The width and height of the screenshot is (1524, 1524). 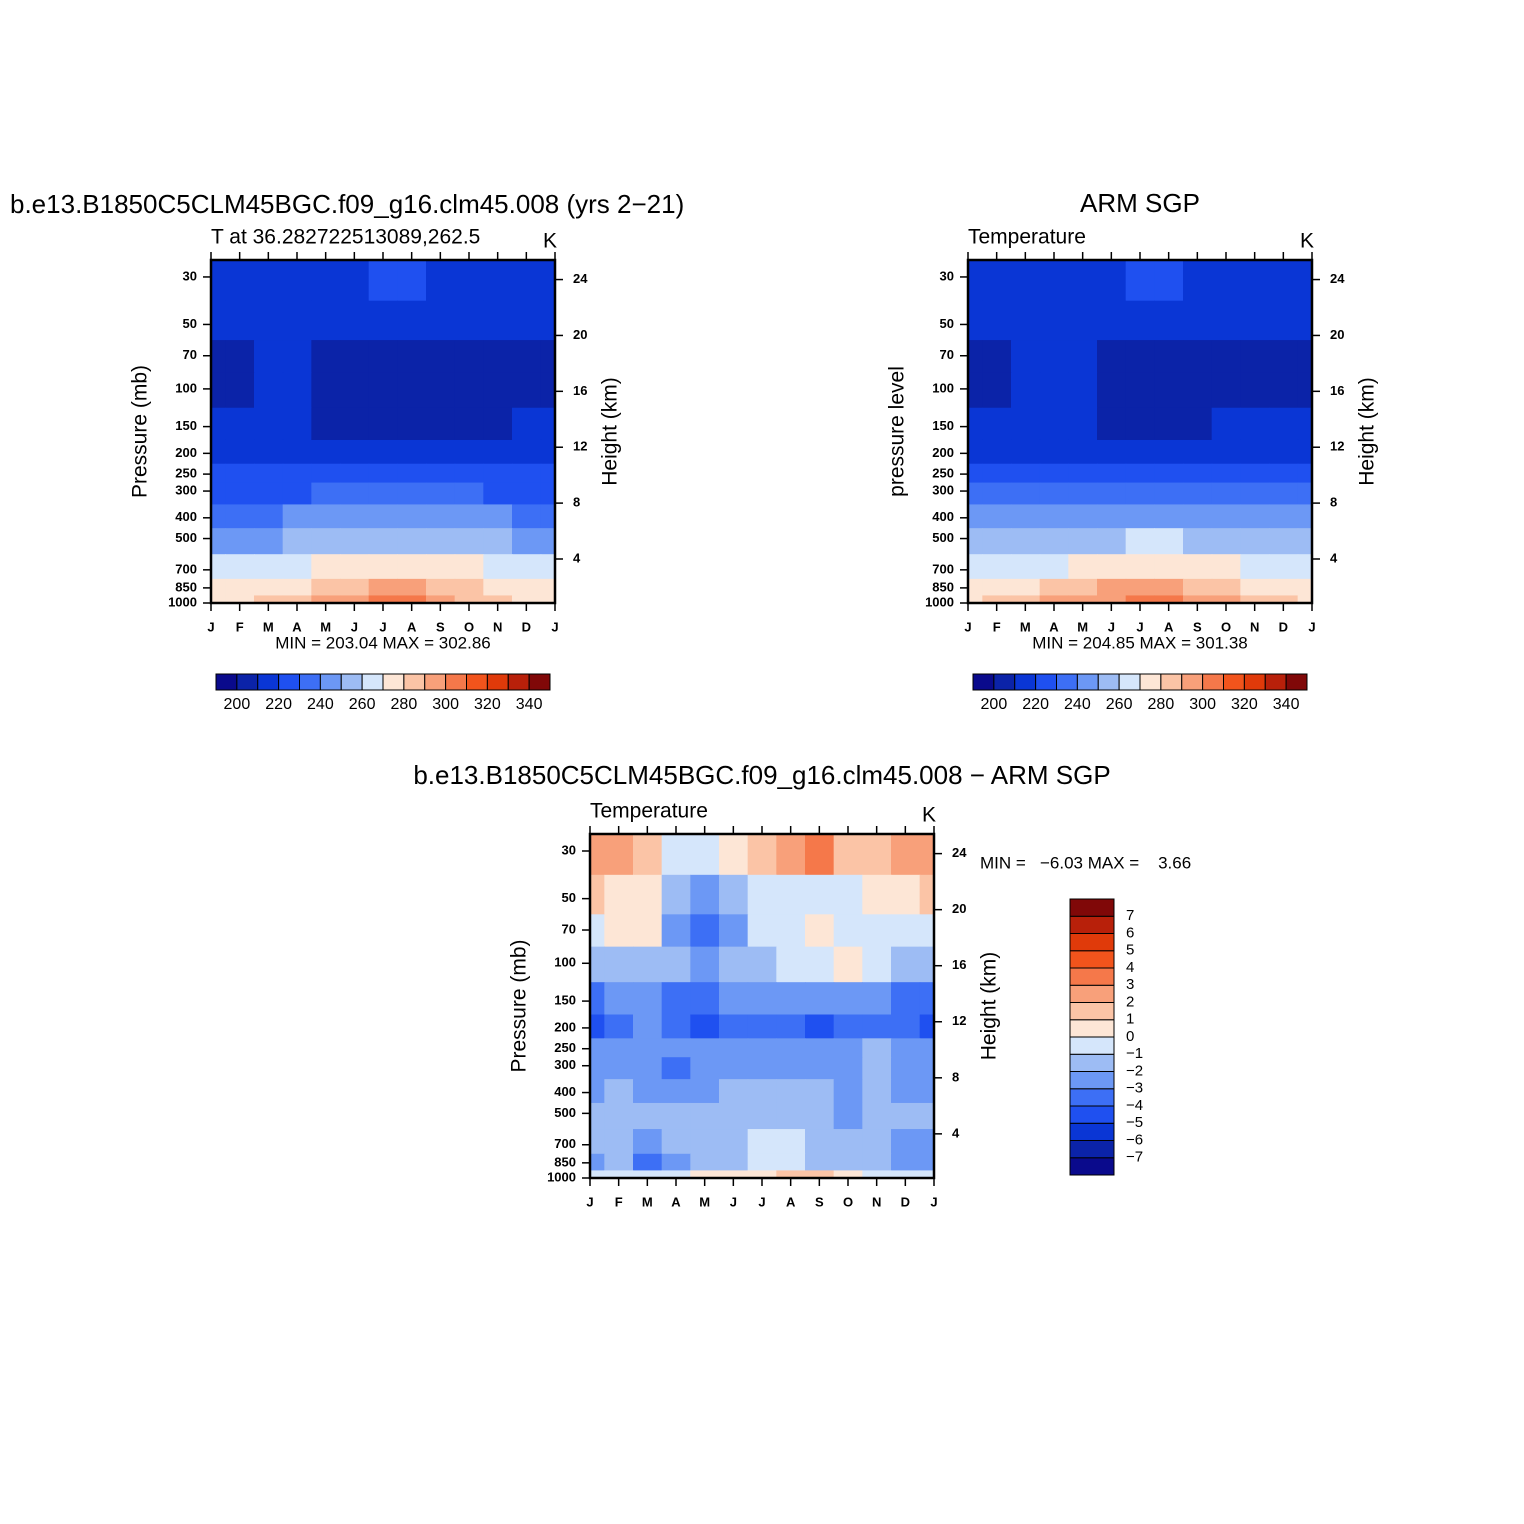 What do you see at coordinates (580, 390) in the screenshot?
I see `y2-tick-label: 16` at bounding box center [580, 390].